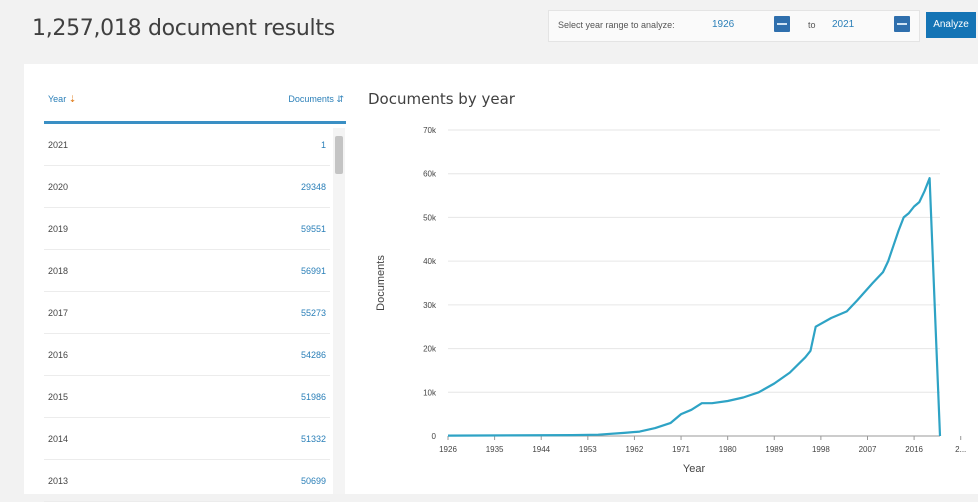  What do you see at coordinates (313, 271) in the screenshot?
I see `row-document-count-link: 56991` at bounding box center [313, 271].